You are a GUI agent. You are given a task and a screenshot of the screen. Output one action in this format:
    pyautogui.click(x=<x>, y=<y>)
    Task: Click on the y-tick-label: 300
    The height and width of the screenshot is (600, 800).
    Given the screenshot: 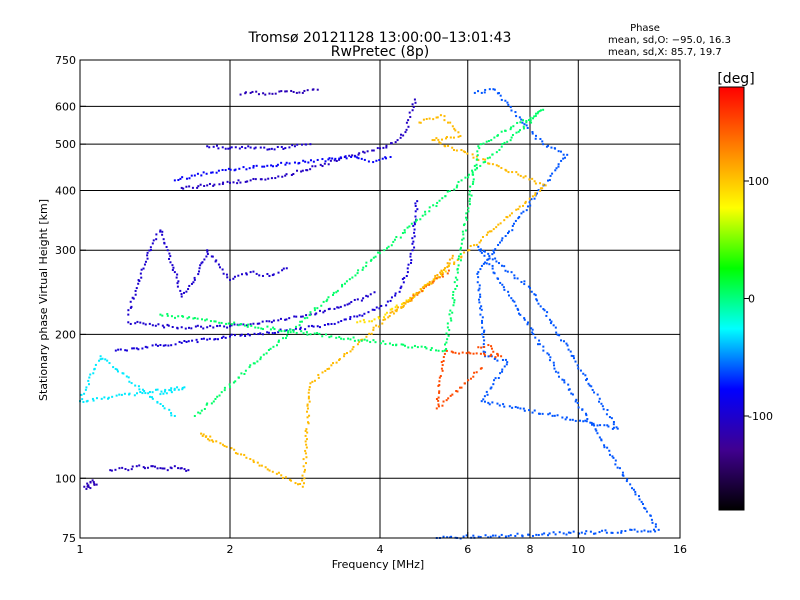 What is the action you would take?
    pyautogui.click(x=65, y=250)
    